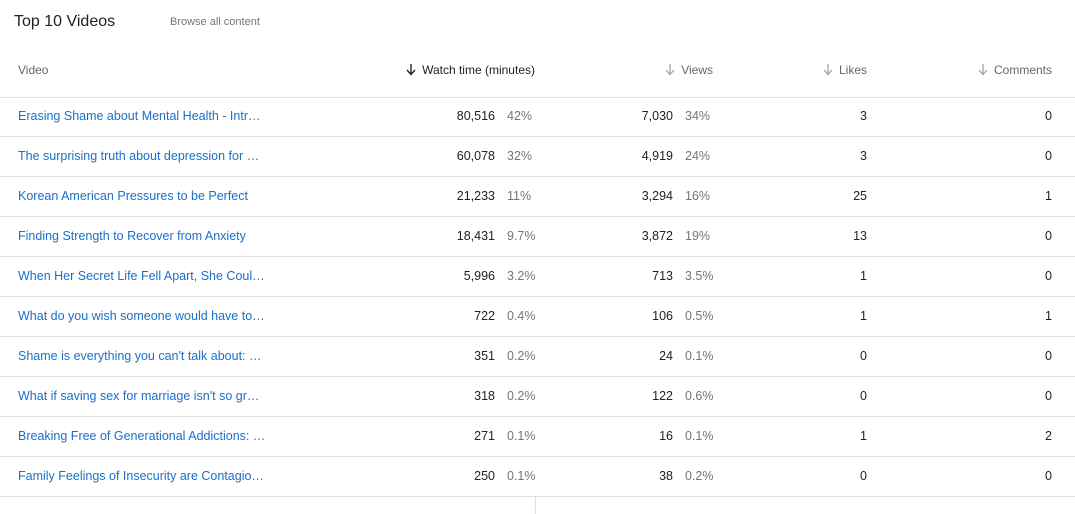  Describe the element at coordinates (699, 476) in the screenshot. I see `views-percent: 0.2%` at that location.